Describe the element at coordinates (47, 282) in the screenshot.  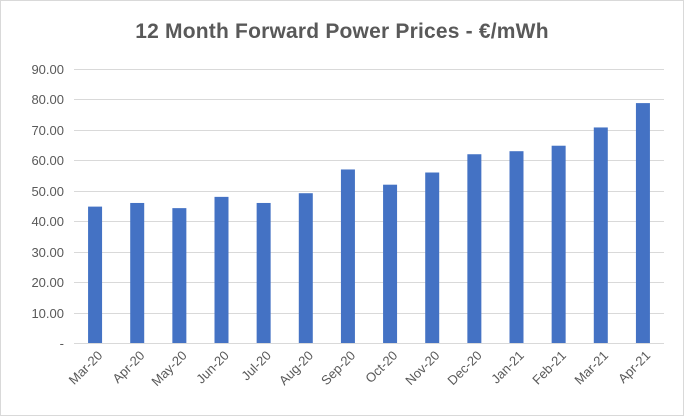
I see `y-tick-label: 20.00` at that location.